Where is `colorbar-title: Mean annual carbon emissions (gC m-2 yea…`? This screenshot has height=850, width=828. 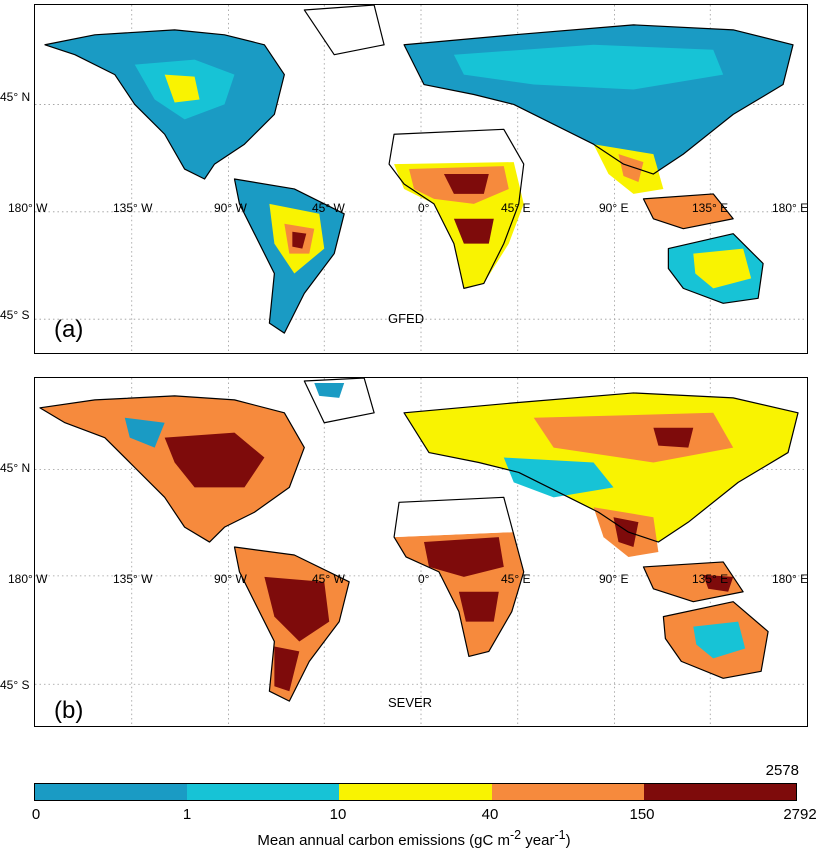 colorbar-title: Mean annual carbon emissions (gC m-2 yea… is located at coordinates (414, 838).